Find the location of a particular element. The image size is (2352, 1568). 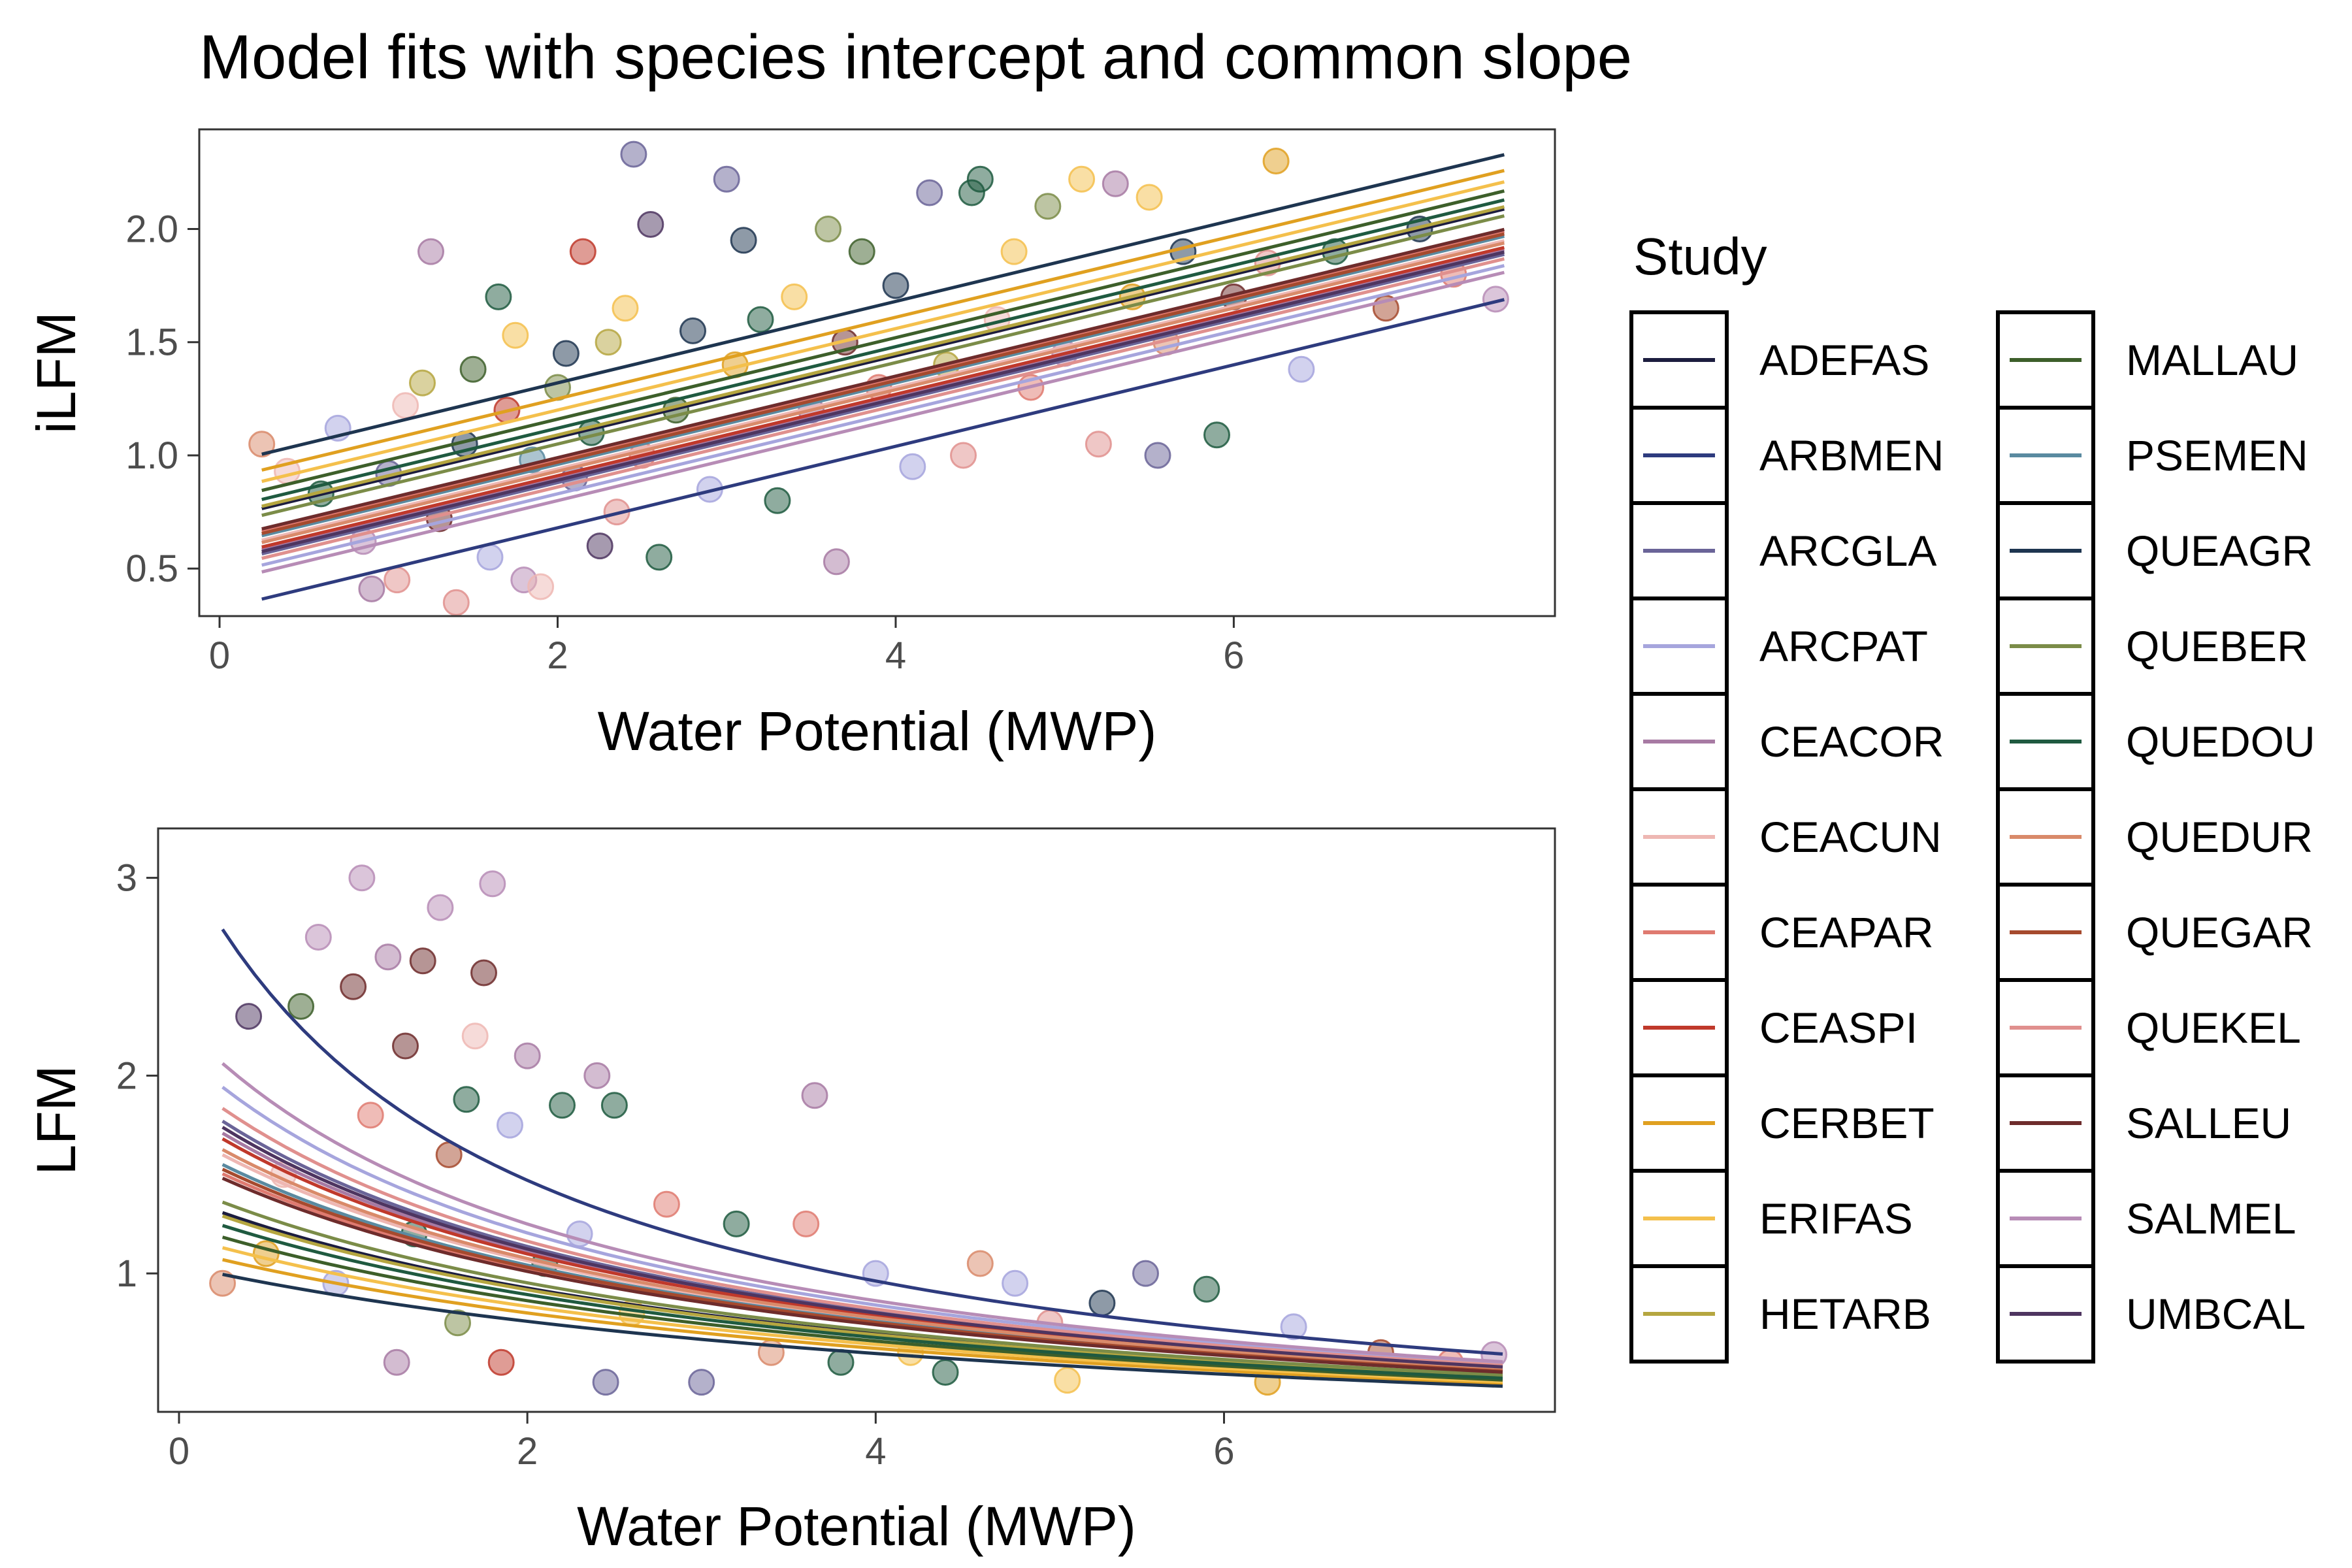

top-fit-line-ceacun is located at coordinates (883, 390).